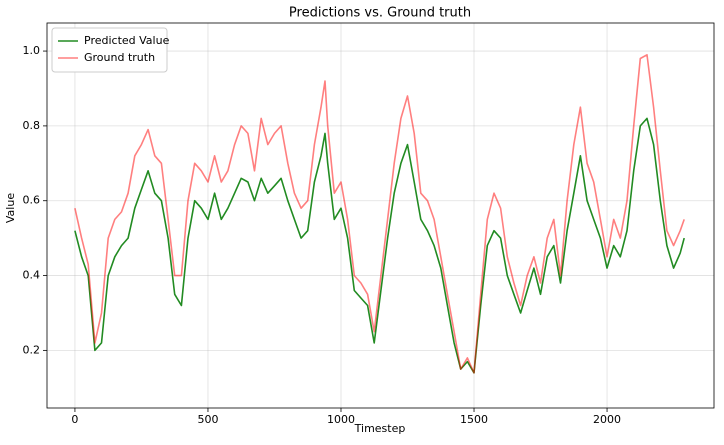 The image size is (724, 445). What do you see at coordinates (32, 349) in the screenshot?
I see `y-tick-label: 0.2` at bounding box center [32, 349].